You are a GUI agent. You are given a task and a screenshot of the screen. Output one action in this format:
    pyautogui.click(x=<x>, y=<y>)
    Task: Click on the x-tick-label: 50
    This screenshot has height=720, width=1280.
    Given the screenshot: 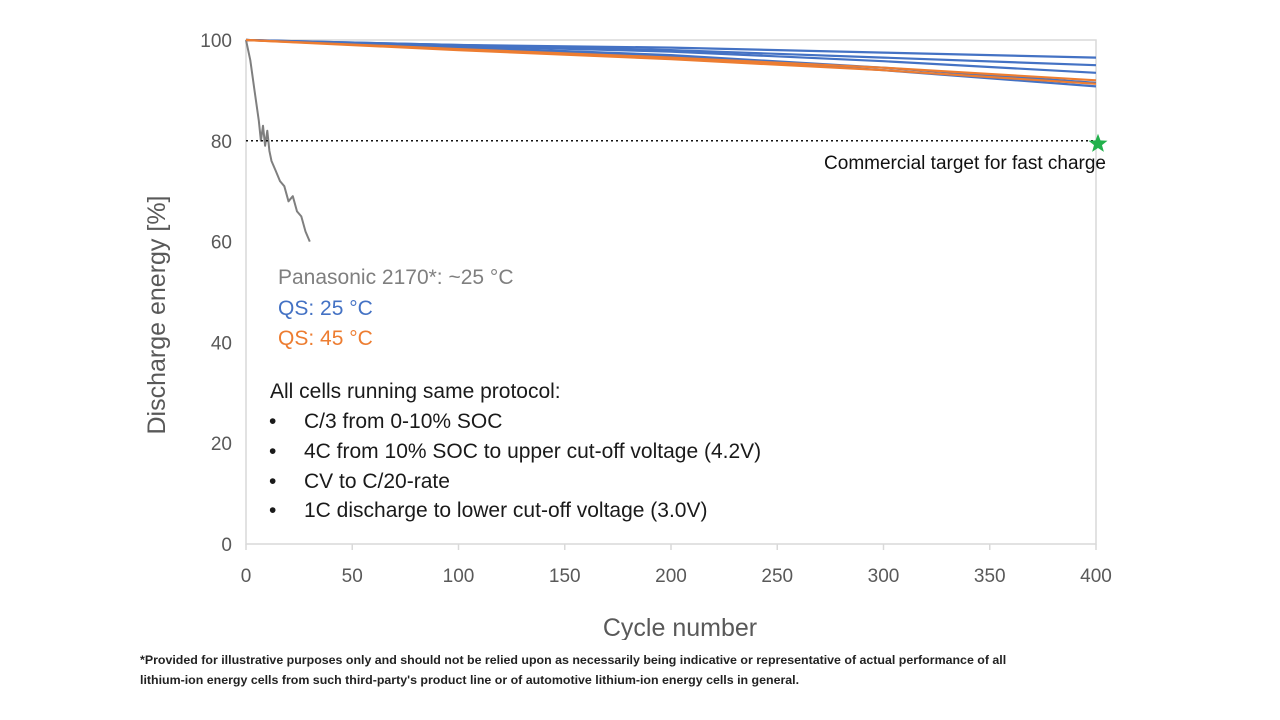 What is the action you would take?
    pyautogui.click(x=352, y=576)
    